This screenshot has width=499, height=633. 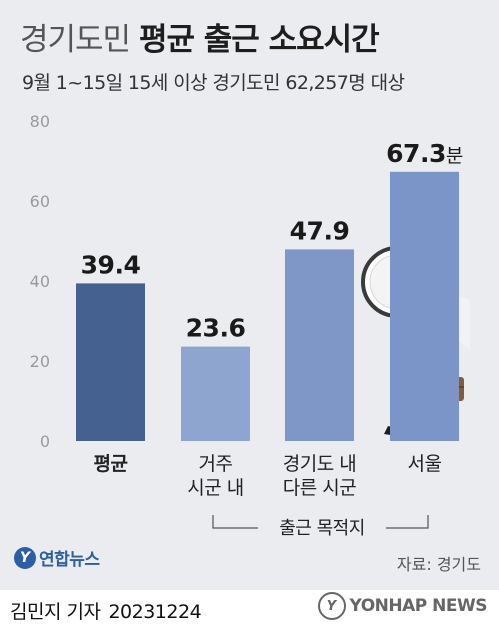 What do you see at coordinates (40, 201) in the screenshot?
I see `y-tick-label: 60` at bounding box center [40, 201].